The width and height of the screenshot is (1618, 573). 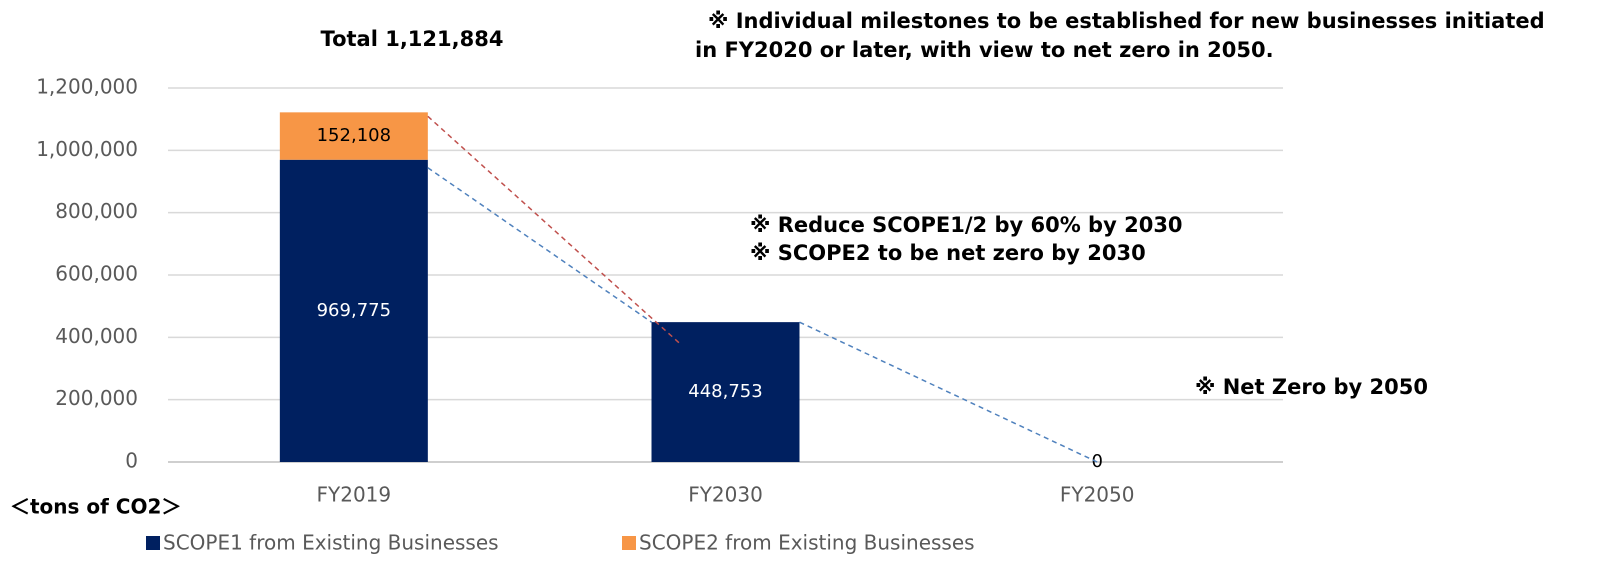 What do you see at coordinates (807, 543) in the screenshot?
I see `legend-label: SCOPE2 from Existing Businesses` at bounding box center [807, 543].